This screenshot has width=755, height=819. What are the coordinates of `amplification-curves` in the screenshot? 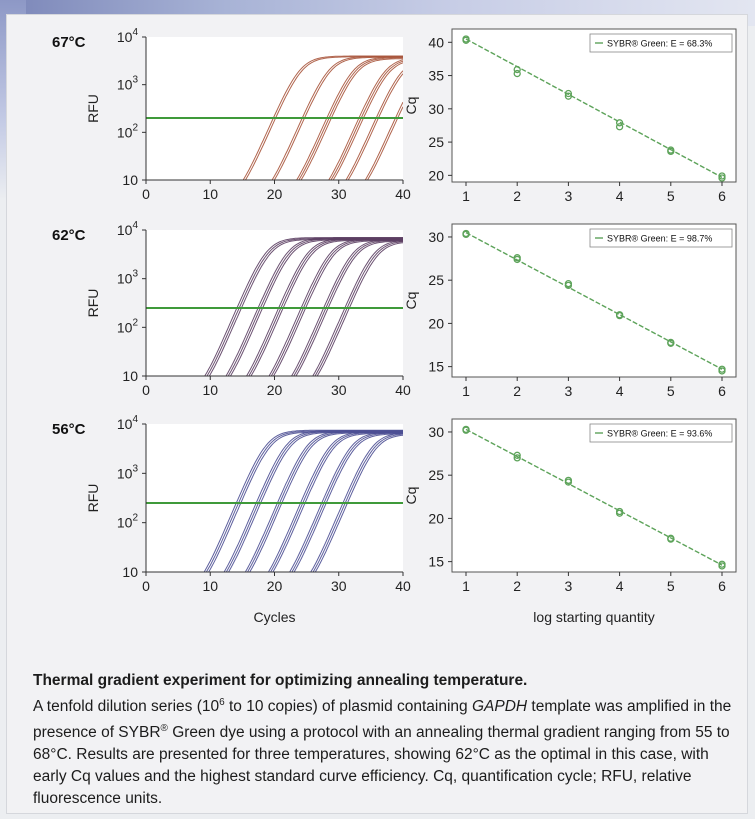 It's located at (303, 500).